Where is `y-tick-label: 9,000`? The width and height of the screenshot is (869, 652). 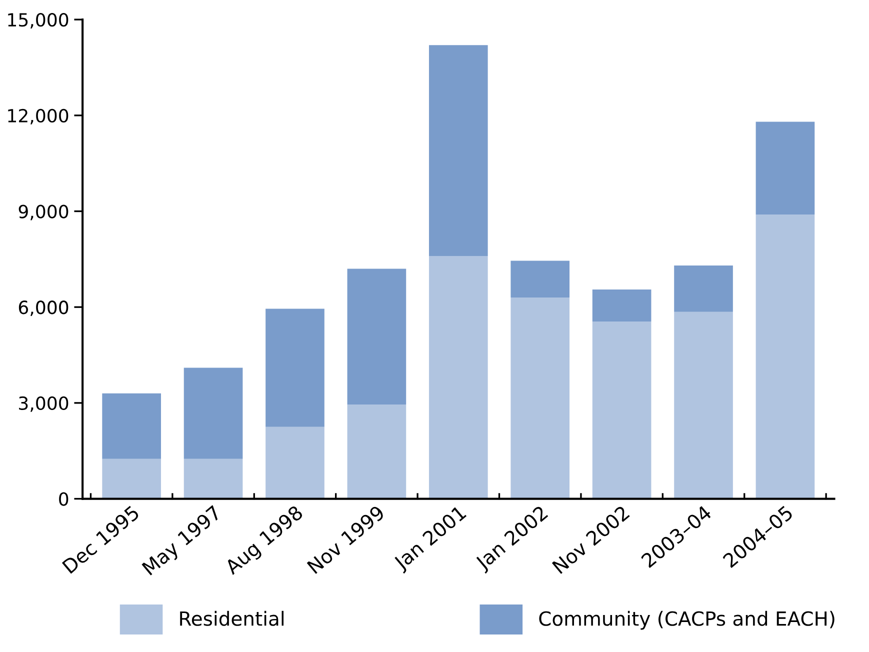 y-tick-label: 9,000 is located at coordinates (43, 212).